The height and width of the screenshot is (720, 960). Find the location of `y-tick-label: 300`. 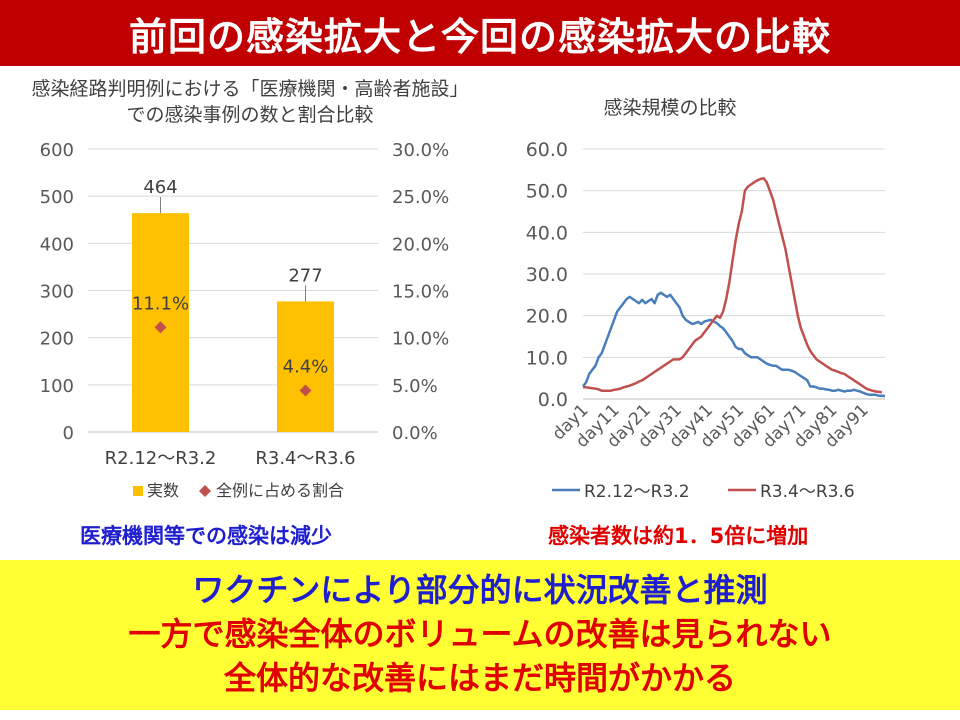

y-tick-label: 300 is located at coordinates (57, 292).